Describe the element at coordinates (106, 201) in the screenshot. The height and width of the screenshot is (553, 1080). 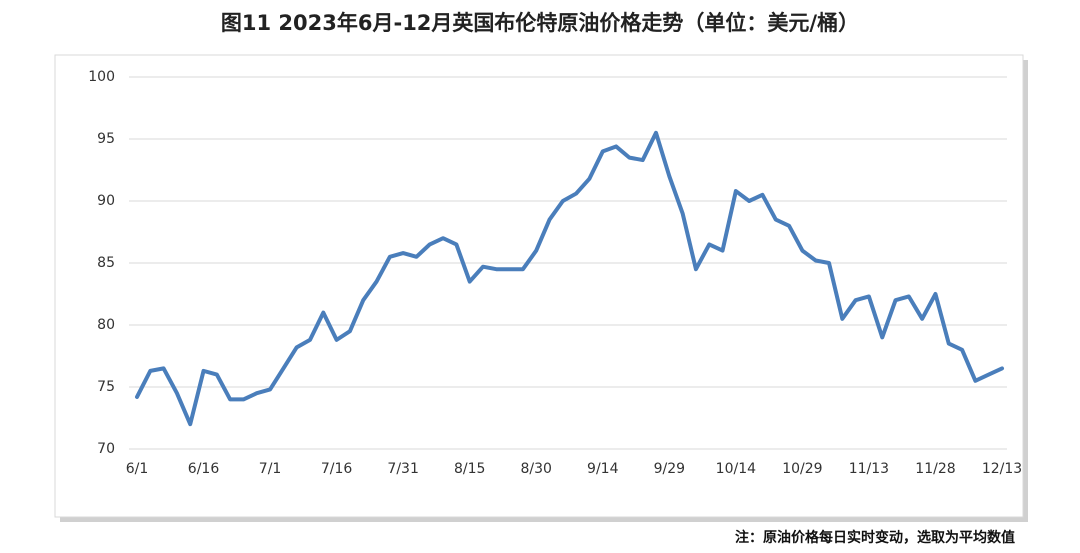
I see `y-tick-label: 90` at that location.